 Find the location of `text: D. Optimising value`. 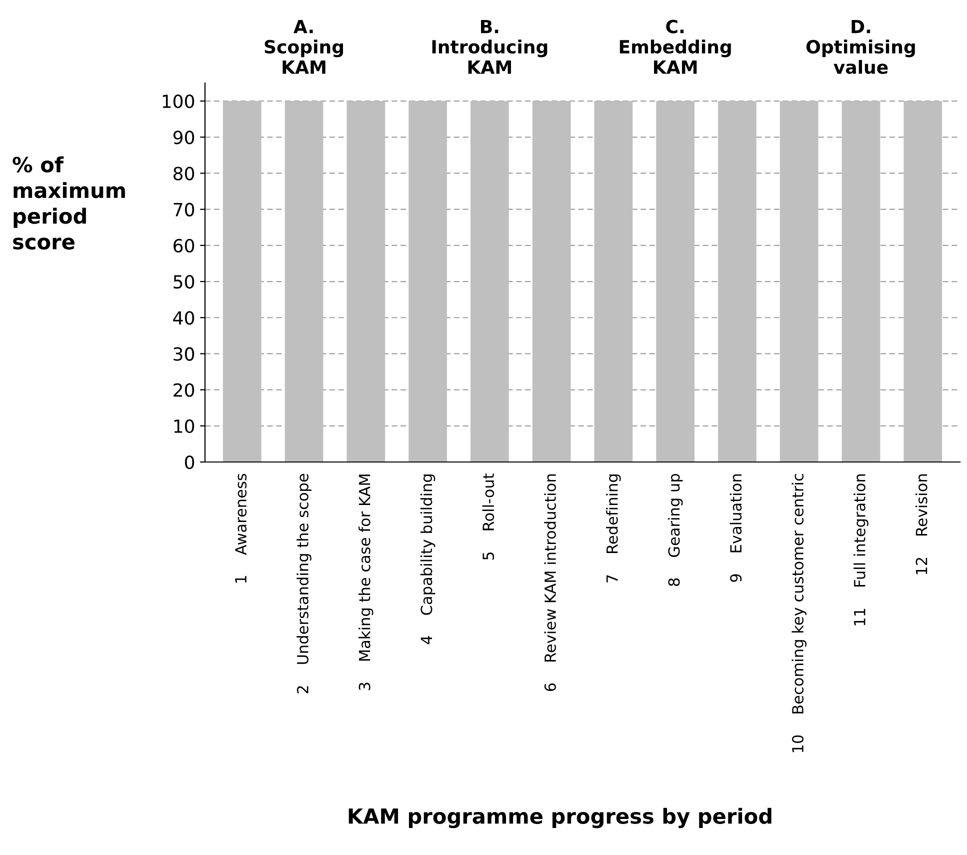

text: D. Optimising value is located at coordinates (860, 47).